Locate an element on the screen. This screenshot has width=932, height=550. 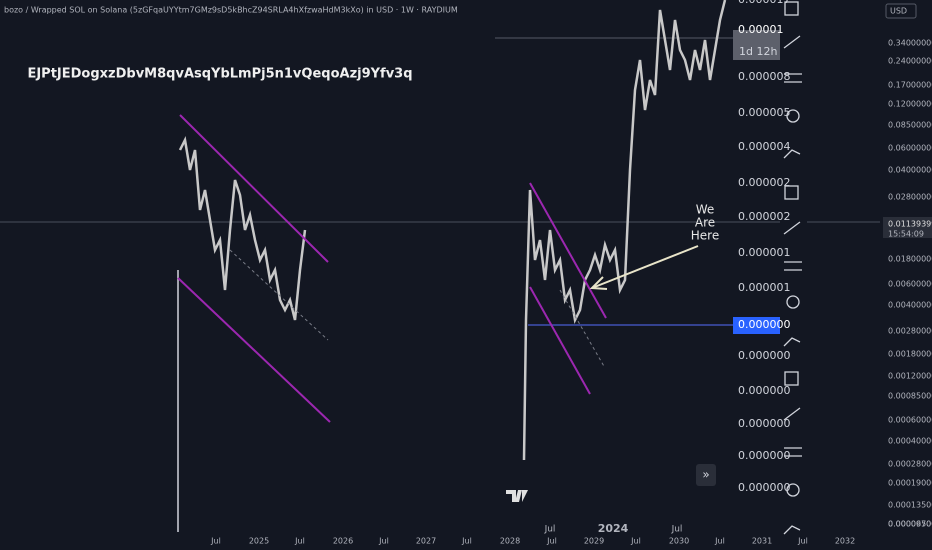
price-label: 0.000600000 is located at coordinates (910, 420).